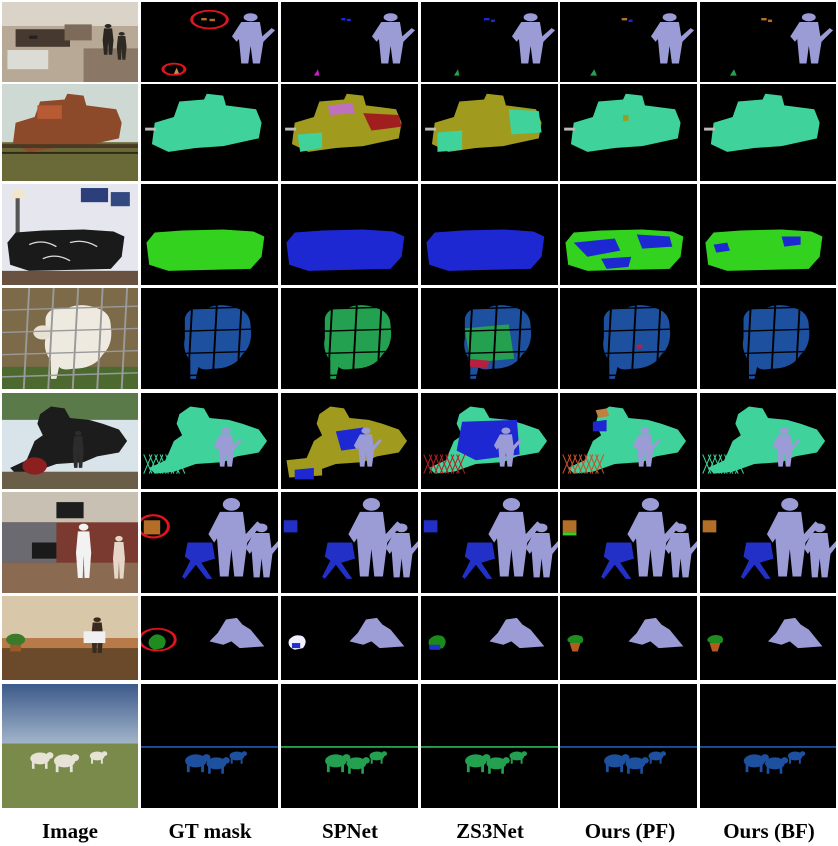 The image size is (838, 846). I want to click on cell-person-with-plant-gt, so click(209, 638).